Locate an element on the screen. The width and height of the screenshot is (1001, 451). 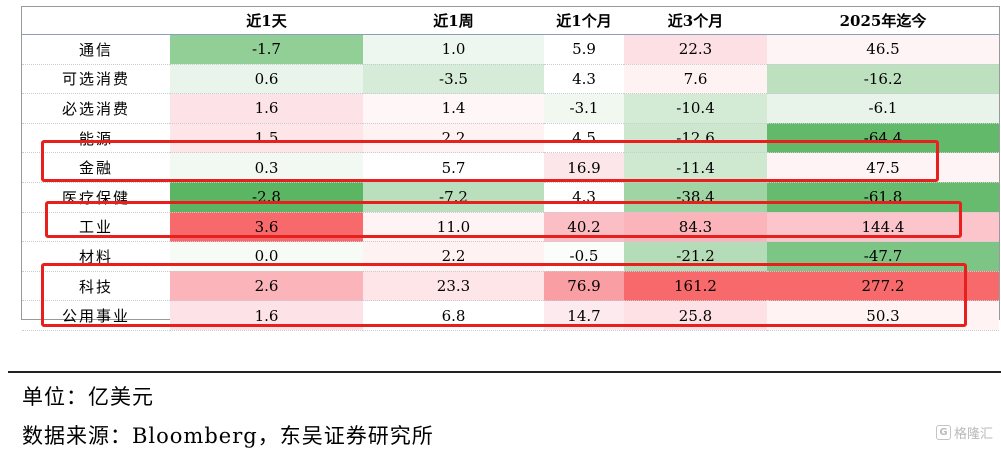
sector-label: 必选消费 is located at coordinates (96, 108).